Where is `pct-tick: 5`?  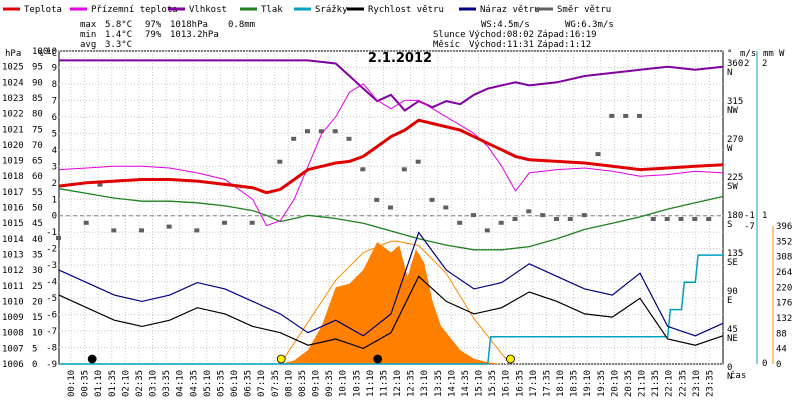
pct-tick: 5 is located at coordinates (34, 349).